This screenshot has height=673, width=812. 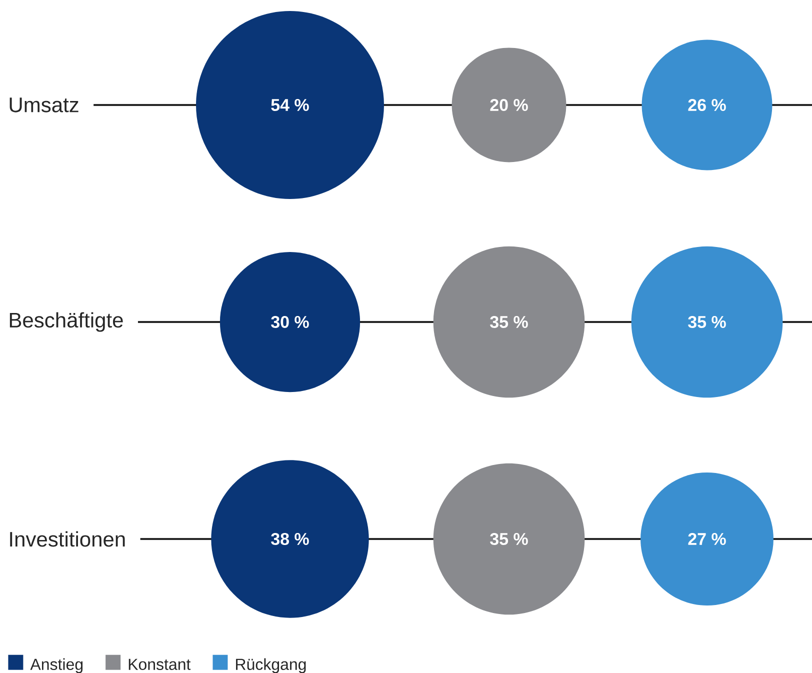 I want to click on category-label: Beschäftigte, so click(x=66, y=322).